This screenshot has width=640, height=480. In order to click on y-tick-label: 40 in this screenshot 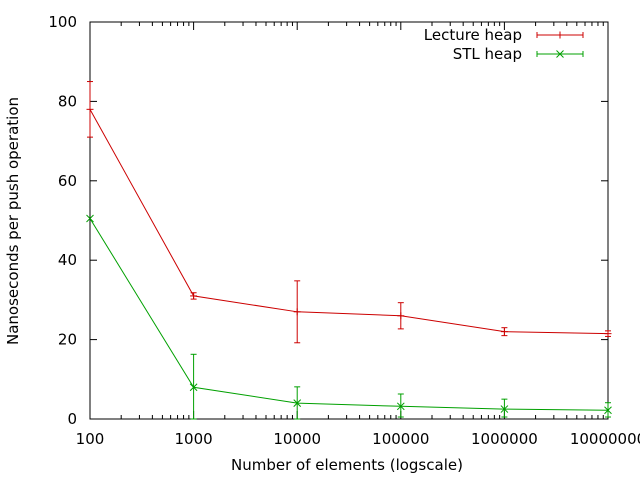, I will do `click(67, 260)`.